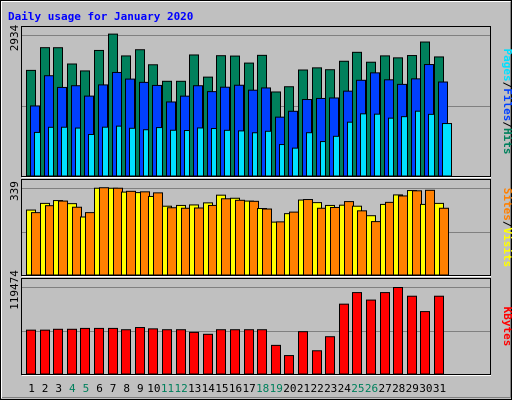  What do you see at coordinates (384, 388) in the screenshot?
I see `day-label-27: 27` at bounding box center [384, 388].